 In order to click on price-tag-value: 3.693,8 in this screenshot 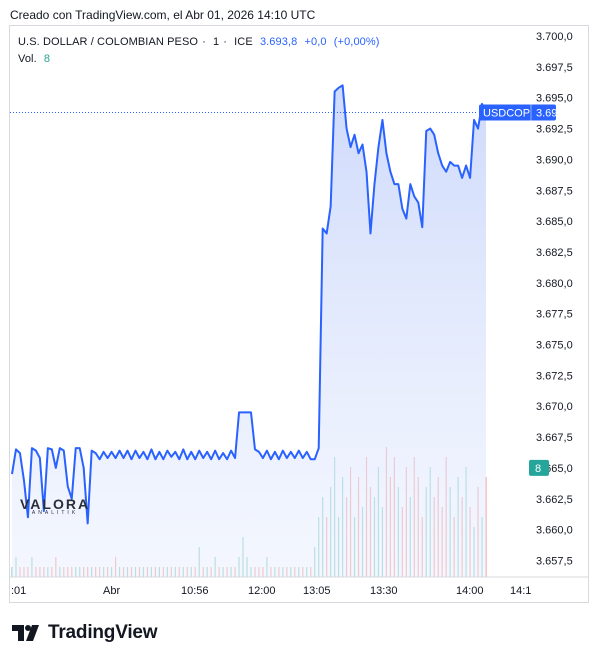, I will do `click(554, 114)`.